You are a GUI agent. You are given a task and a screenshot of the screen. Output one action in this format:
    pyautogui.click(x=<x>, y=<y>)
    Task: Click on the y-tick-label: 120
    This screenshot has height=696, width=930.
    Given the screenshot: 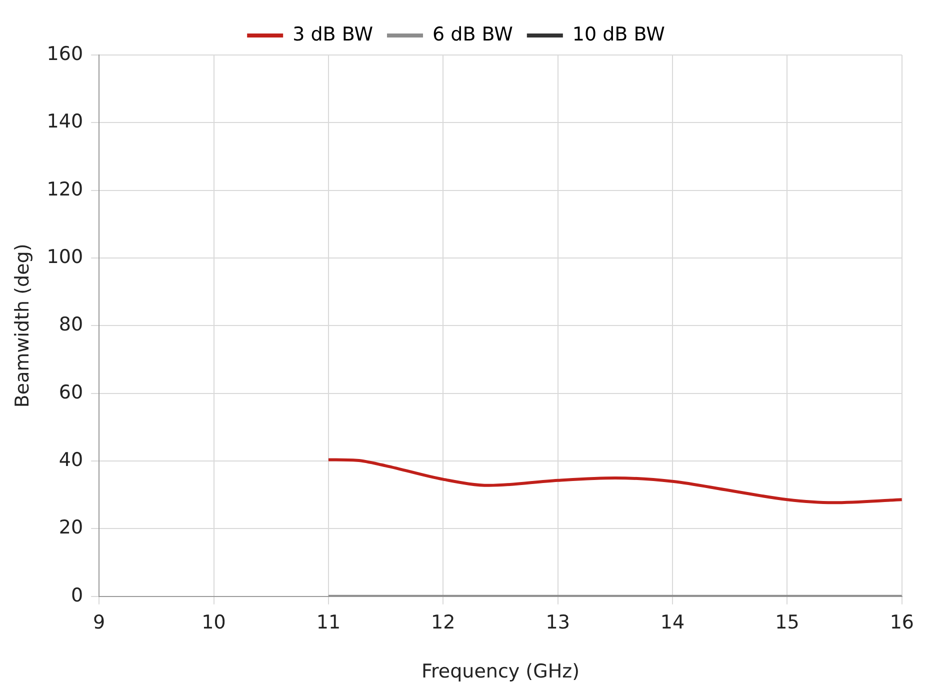 What is the action you would take?
    pyautogui.click(x=65, y=189)
    